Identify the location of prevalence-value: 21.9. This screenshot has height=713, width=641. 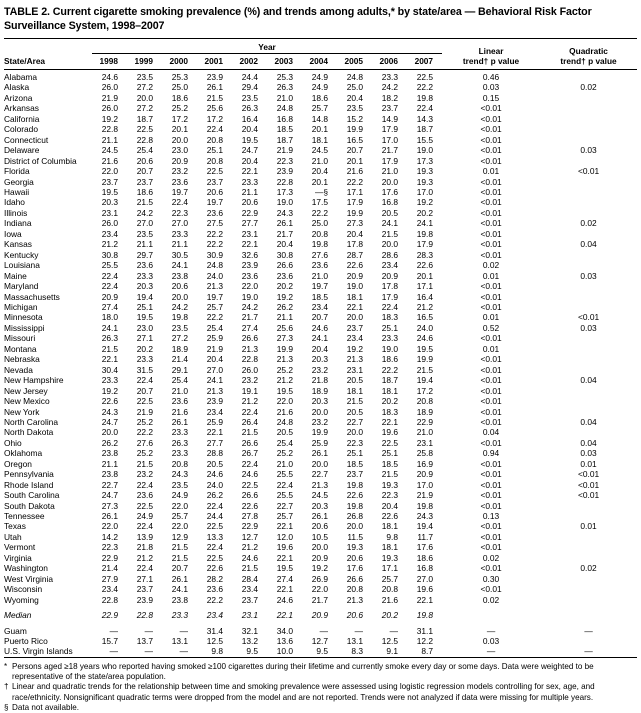
(214, 348).